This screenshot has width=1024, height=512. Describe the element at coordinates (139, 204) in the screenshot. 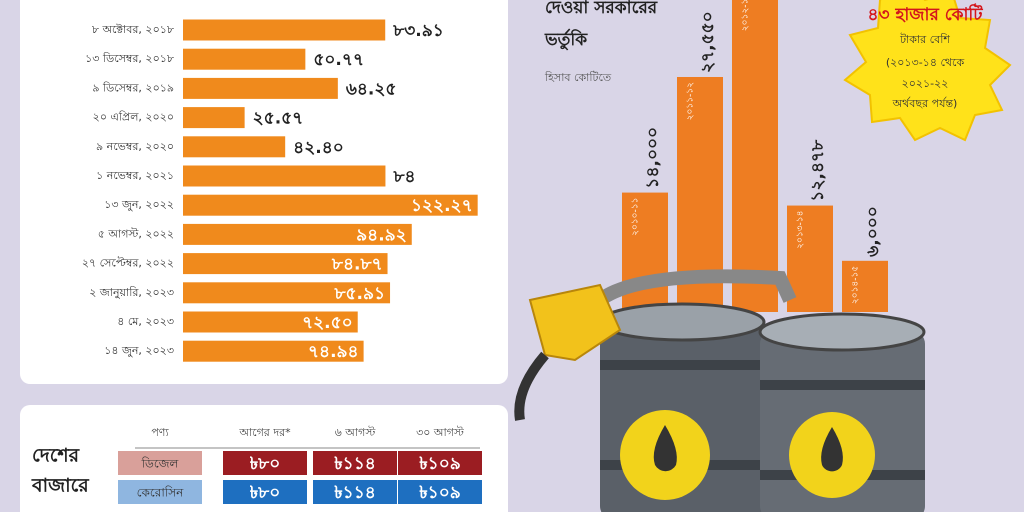

I see `category-label: ১৩ জুন, ২০২২` at that location.